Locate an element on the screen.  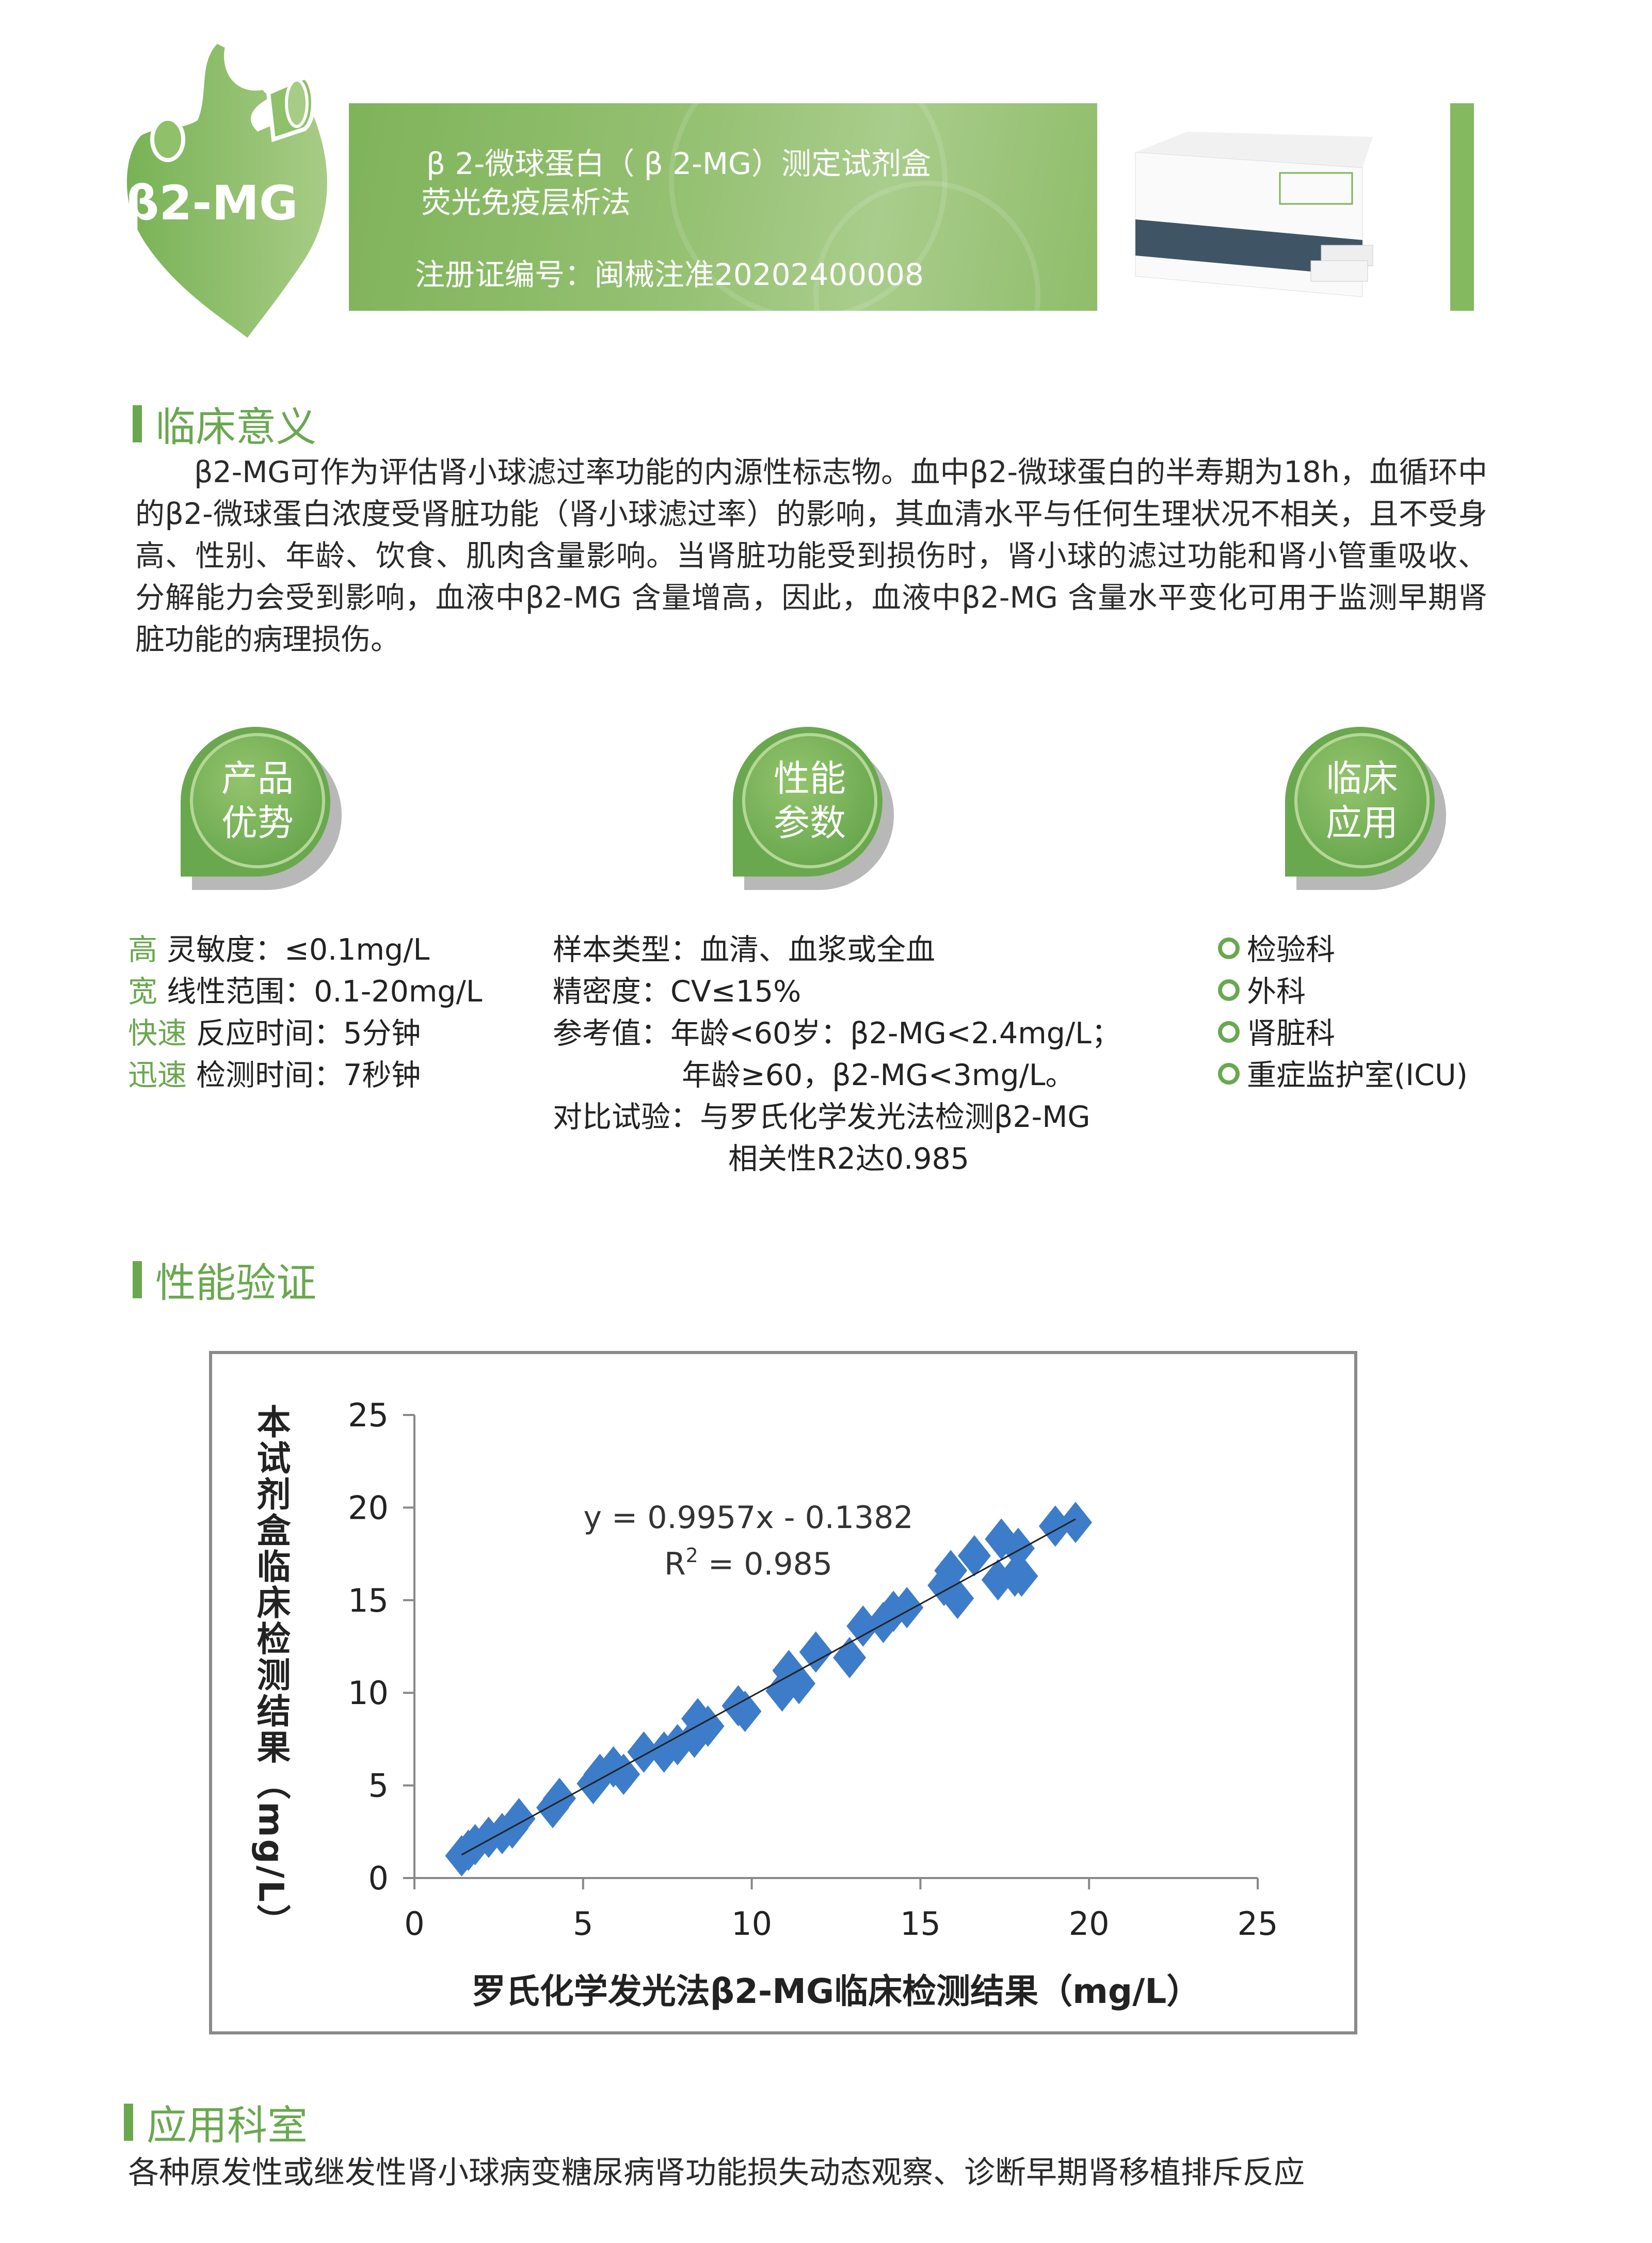
list-item: 宽 线性范围：0.1-20mg/L is located at coordinates (305, 992).